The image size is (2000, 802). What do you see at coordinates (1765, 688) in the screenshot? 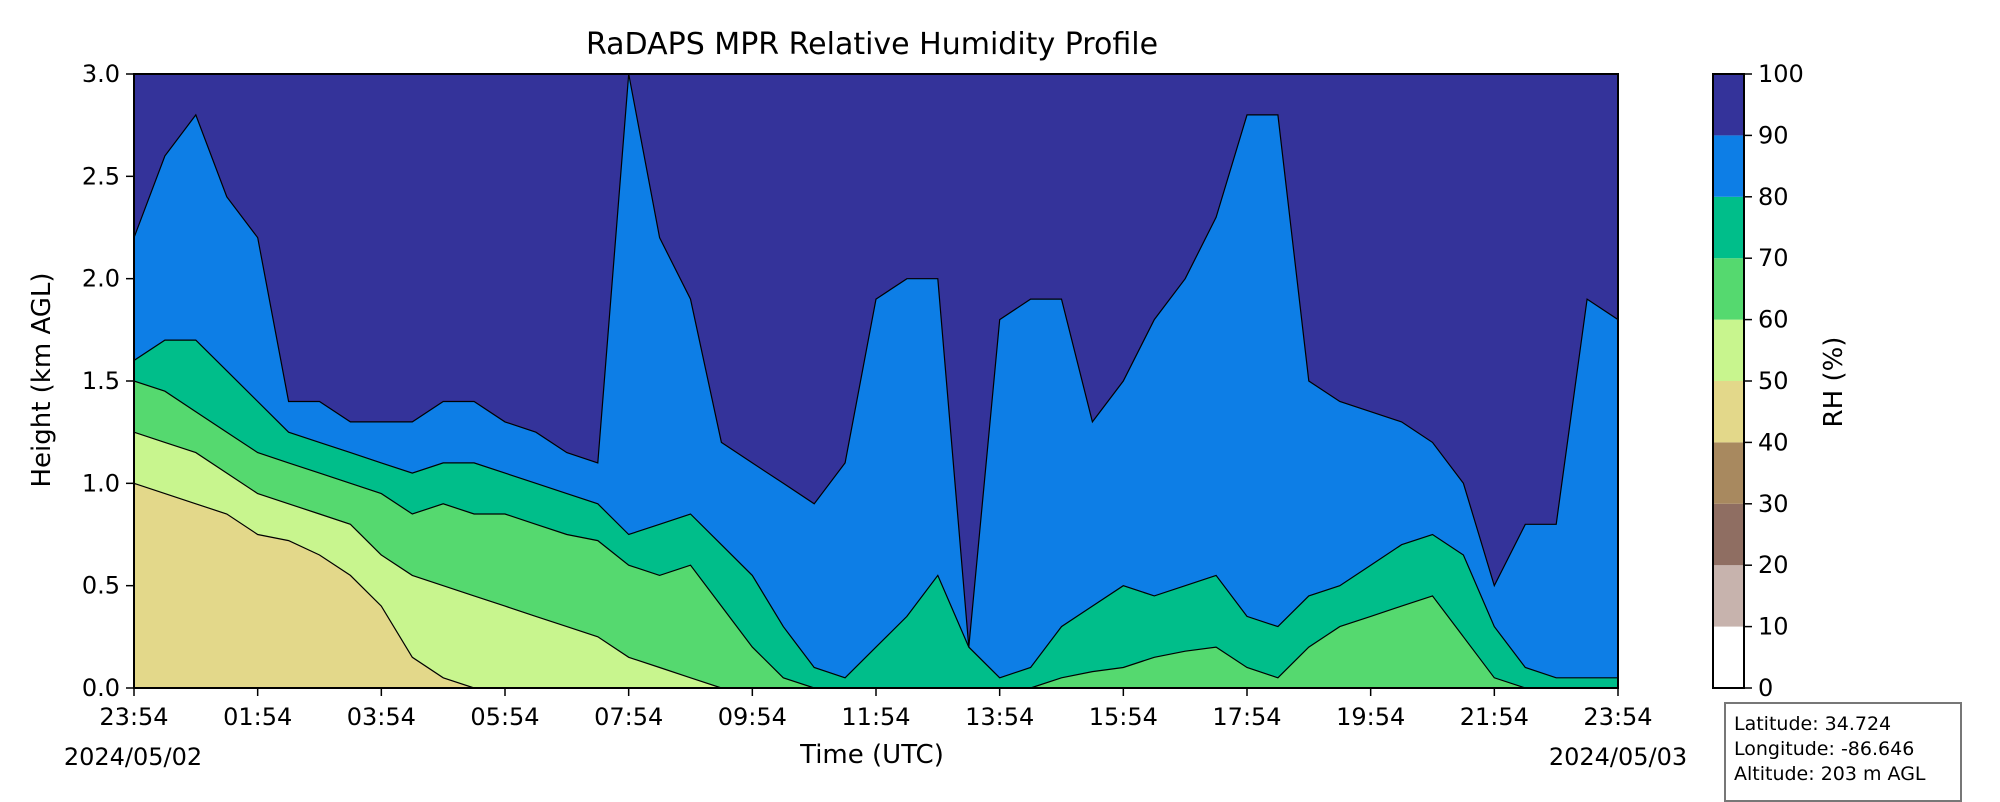
I see `colorbar-tick-label: 0` at bounding box center [1765, 688].